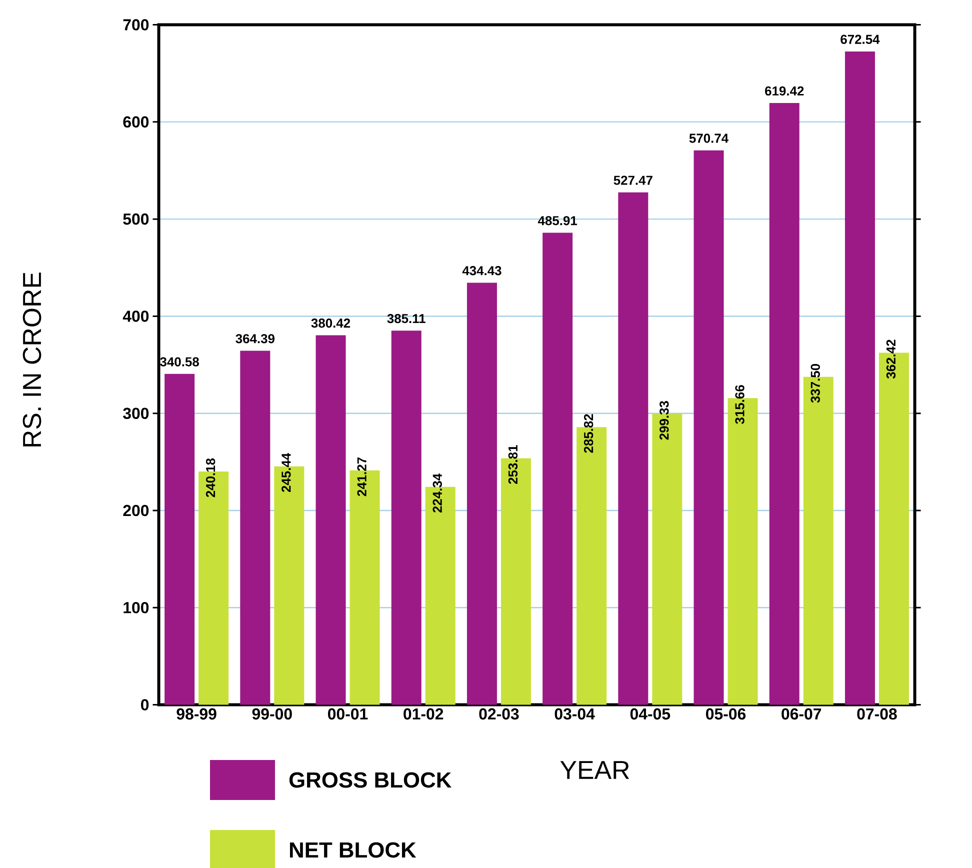  I want to click on data-label: 362.42, so click(891, 359).